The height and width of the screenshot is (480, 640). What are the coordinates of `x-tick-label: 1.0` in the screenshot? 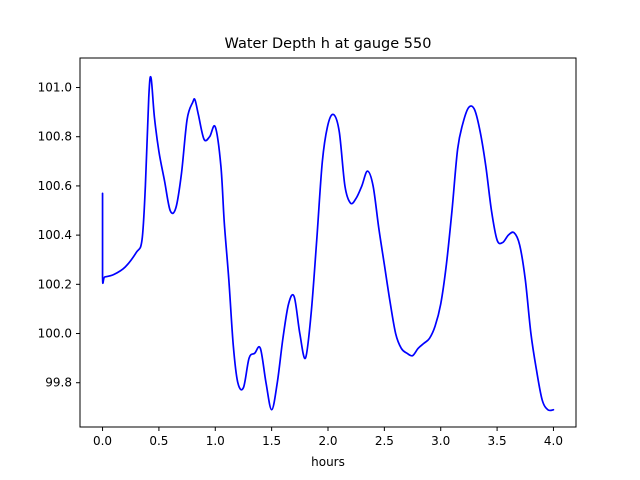 It's located at (215, 441).